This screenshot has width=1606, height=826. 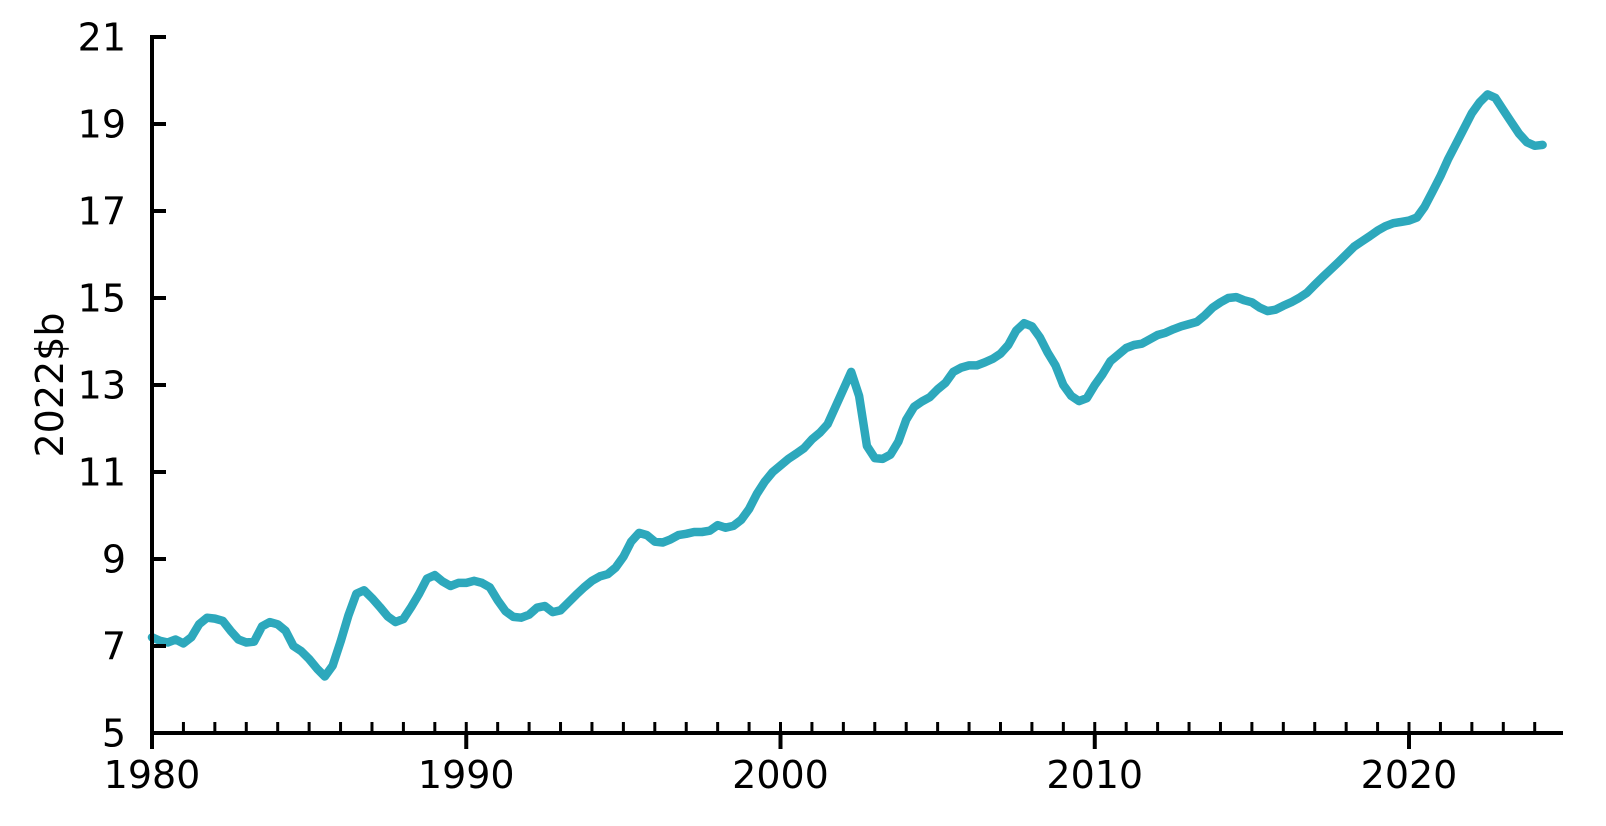 What do you see at coordinates (102, 37) in the screenshot?
I see `y-tick-label: 21` at bounding box center [102, 37].